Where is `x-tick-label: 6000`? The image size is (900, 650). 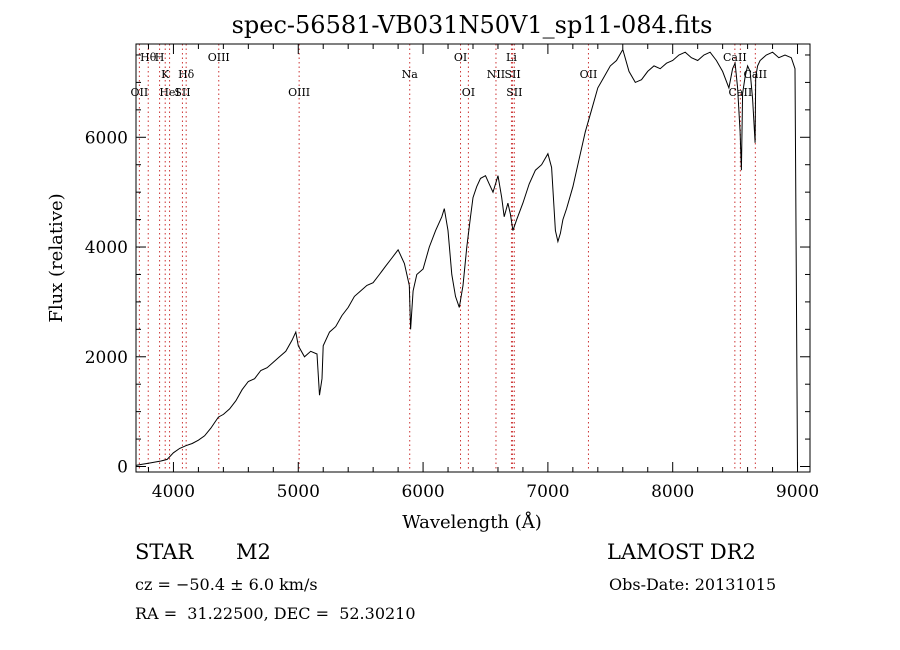
x-tick-label: 6000 is located at coordinates (422, 492).